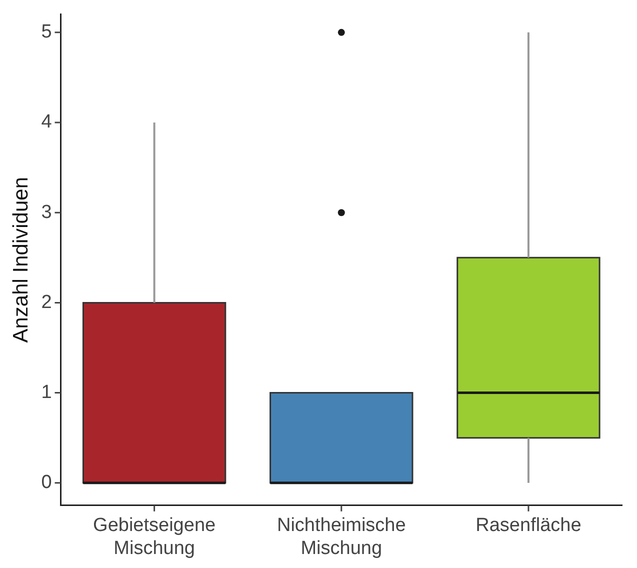 The width and height of the screenshot is (637, 568). What do you see at coordinates (46, 393) in the screenshot?
I see `y-tick-label: 1` at bounding box center [46, 393].